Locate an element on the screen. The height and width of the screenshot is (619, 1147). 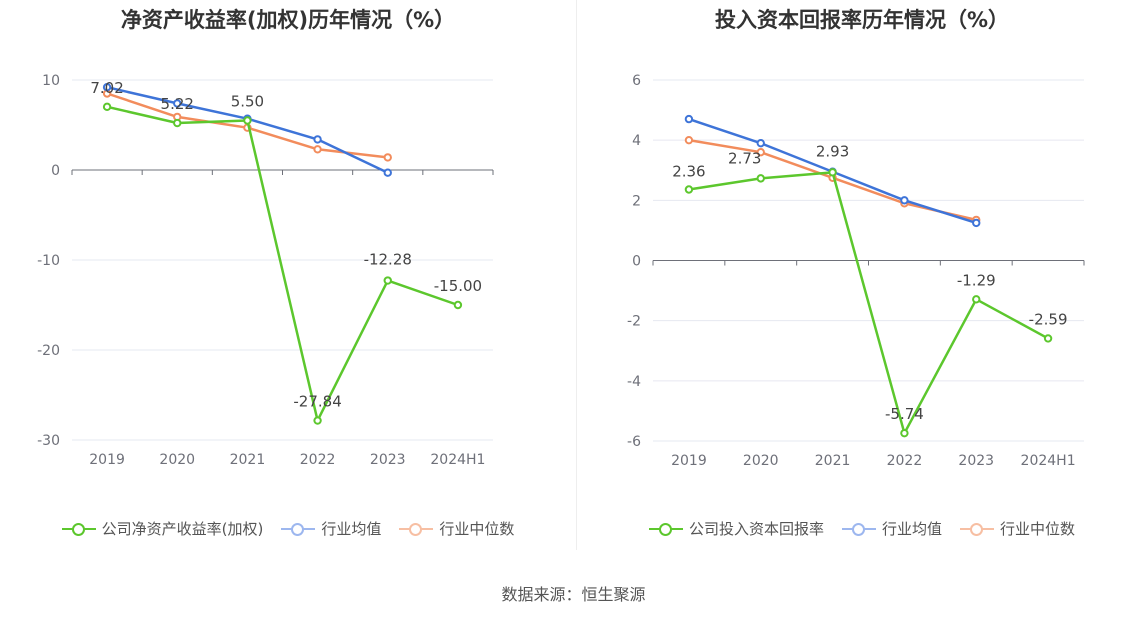
data-source: 数据来源：恒生聚源 is located at coordinates (573, 594).